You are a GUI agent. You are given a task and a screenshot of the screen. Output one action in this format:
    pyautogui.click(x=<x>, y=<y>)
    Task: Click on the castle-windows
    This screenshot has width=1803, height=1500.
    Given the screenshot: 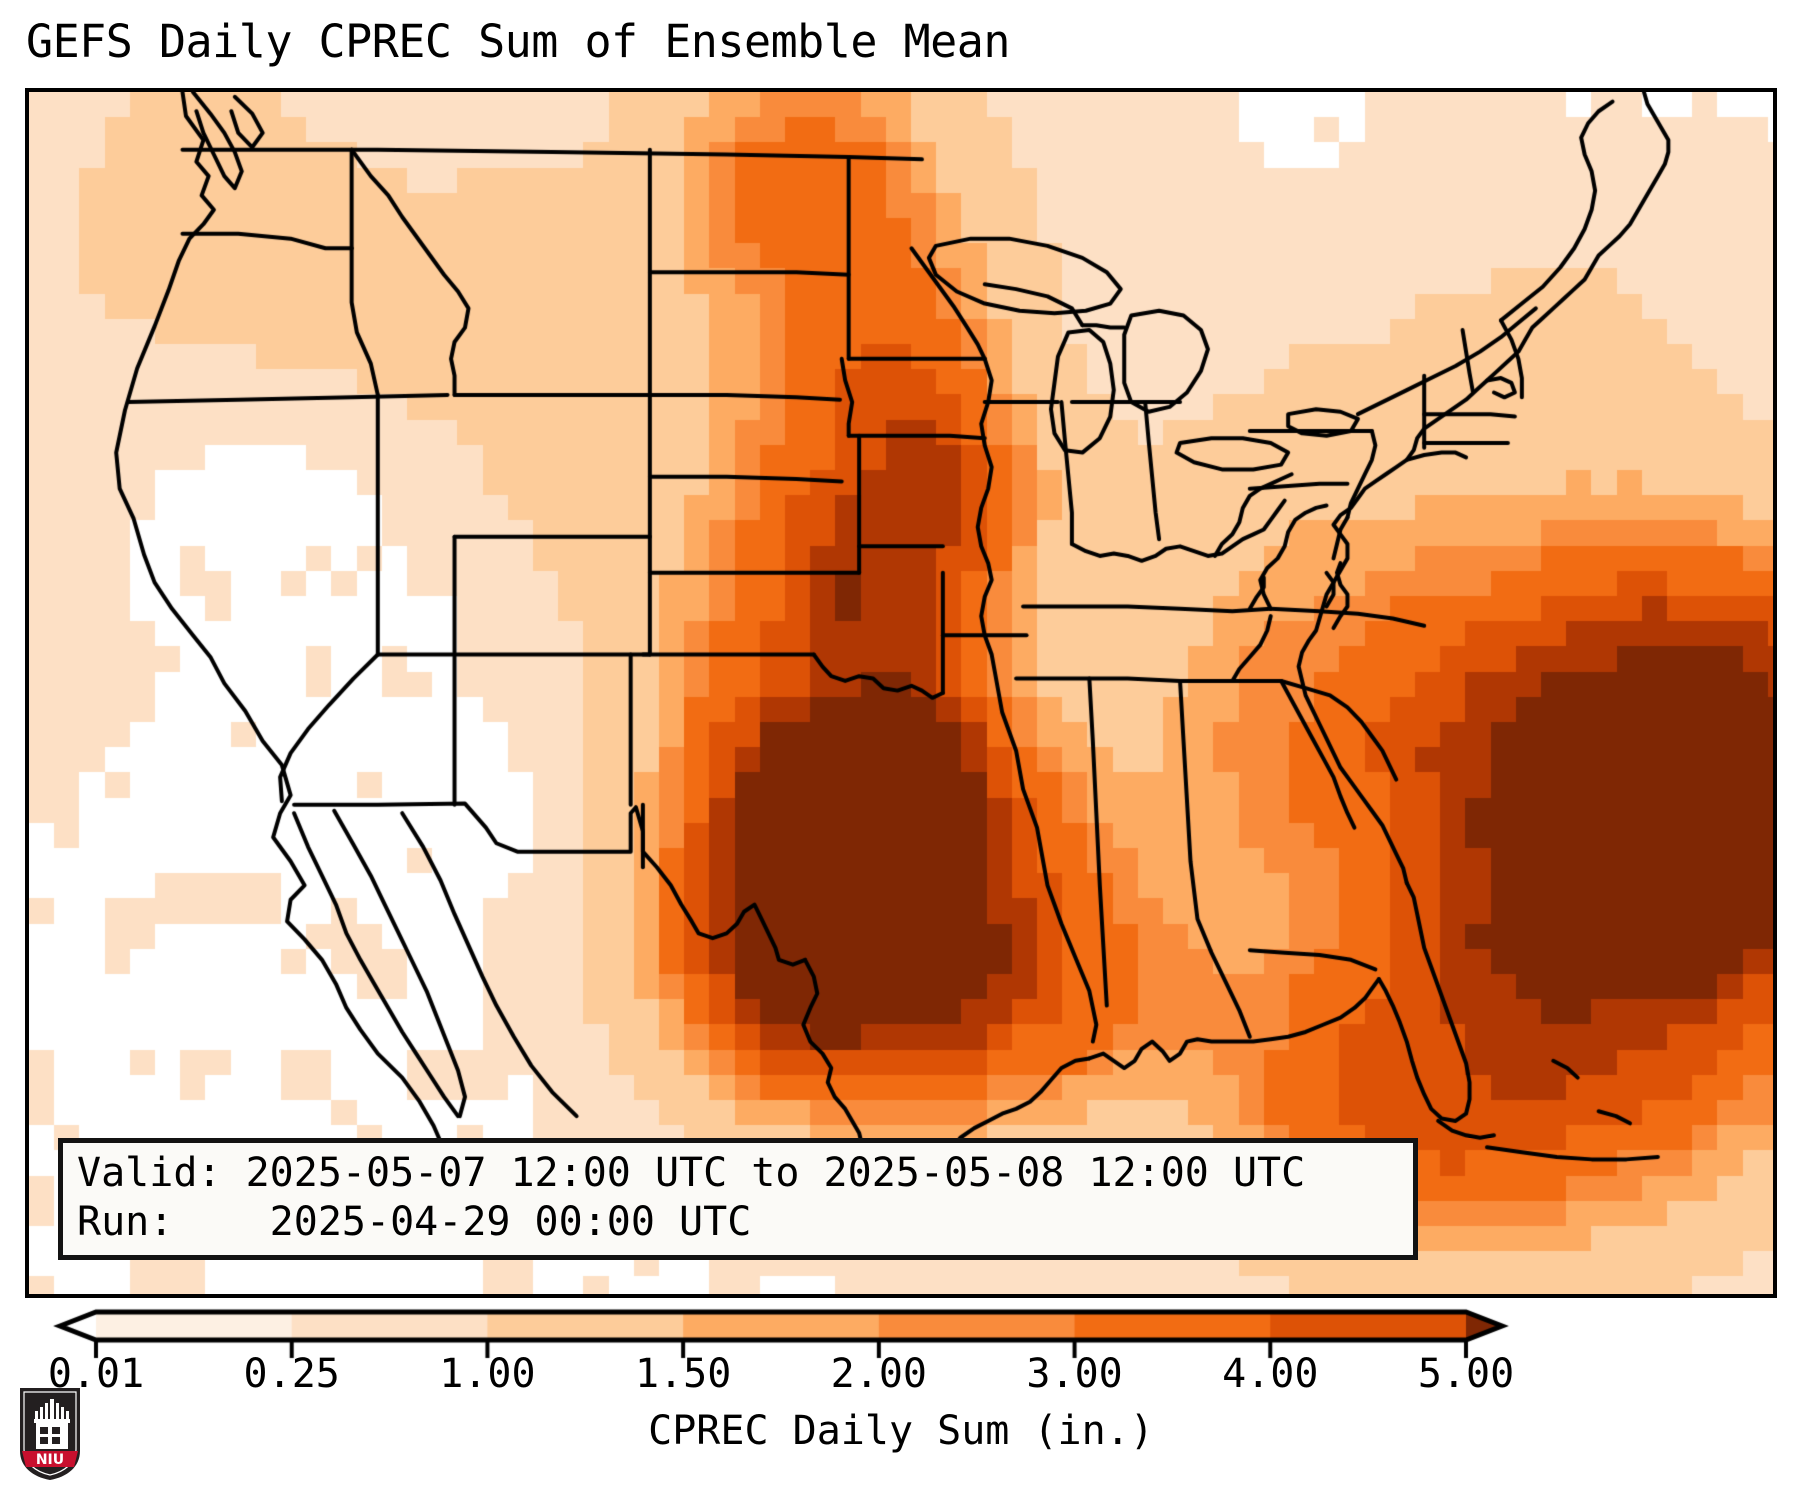 What is the action you would take?
    pyautogui.click(x=50, y=1435)
    